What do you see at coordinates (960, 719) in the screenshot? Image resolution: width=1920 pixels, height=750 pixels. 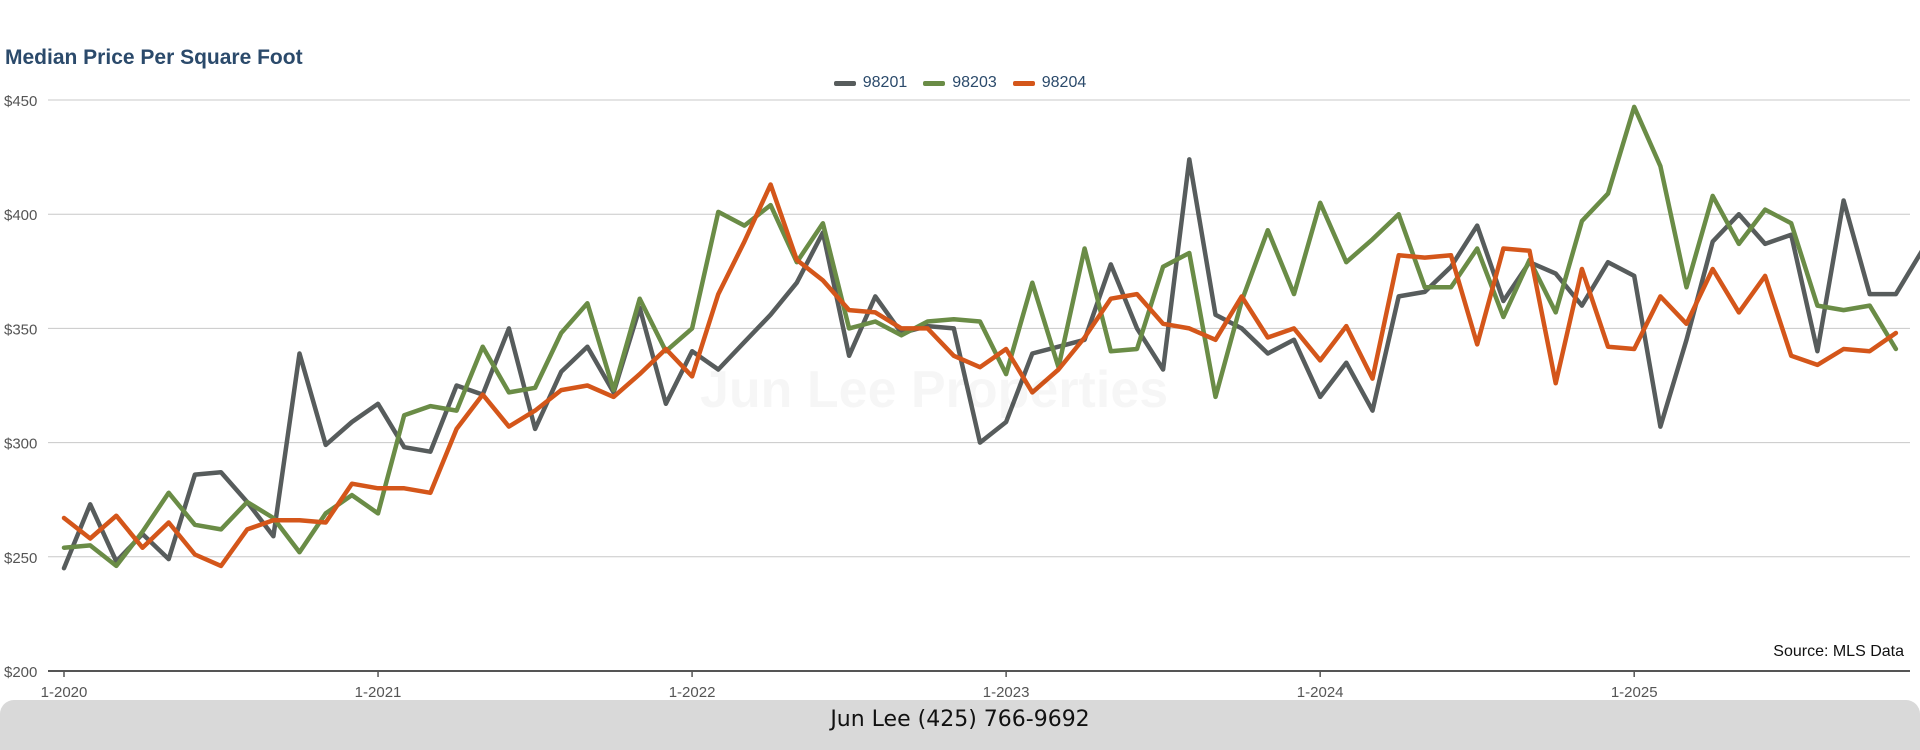 I see `footer-contact: Jun Lee (425) 766-9692` at bounding box center [960, 719].